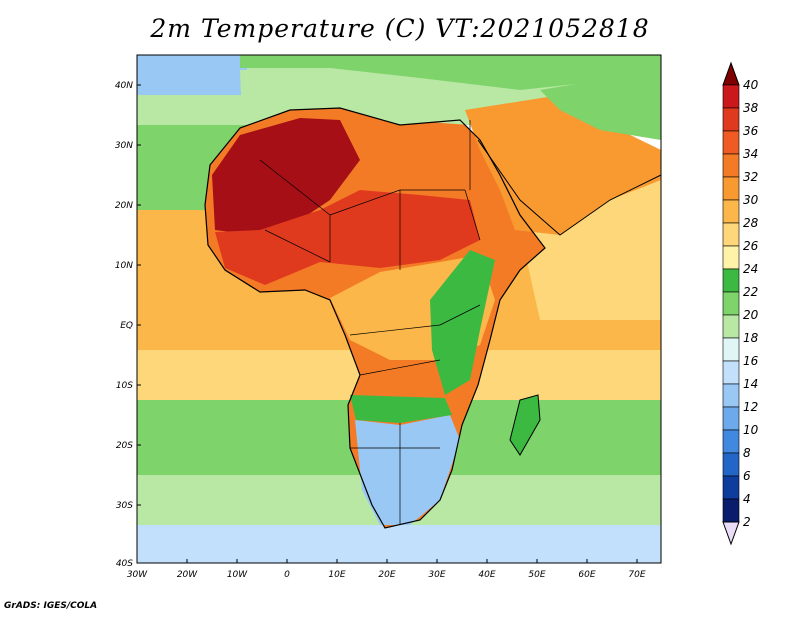 The image size is (800, 618). I want to click on colorbar-label: 10, so click(751, 430).